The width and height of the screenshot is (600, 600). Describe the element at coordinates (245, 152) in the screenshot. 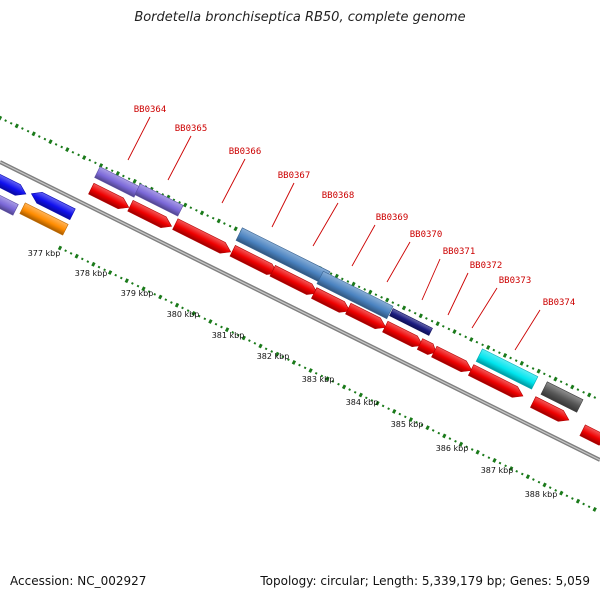

I see `gene-label-bb0366: BB0366` at that location.